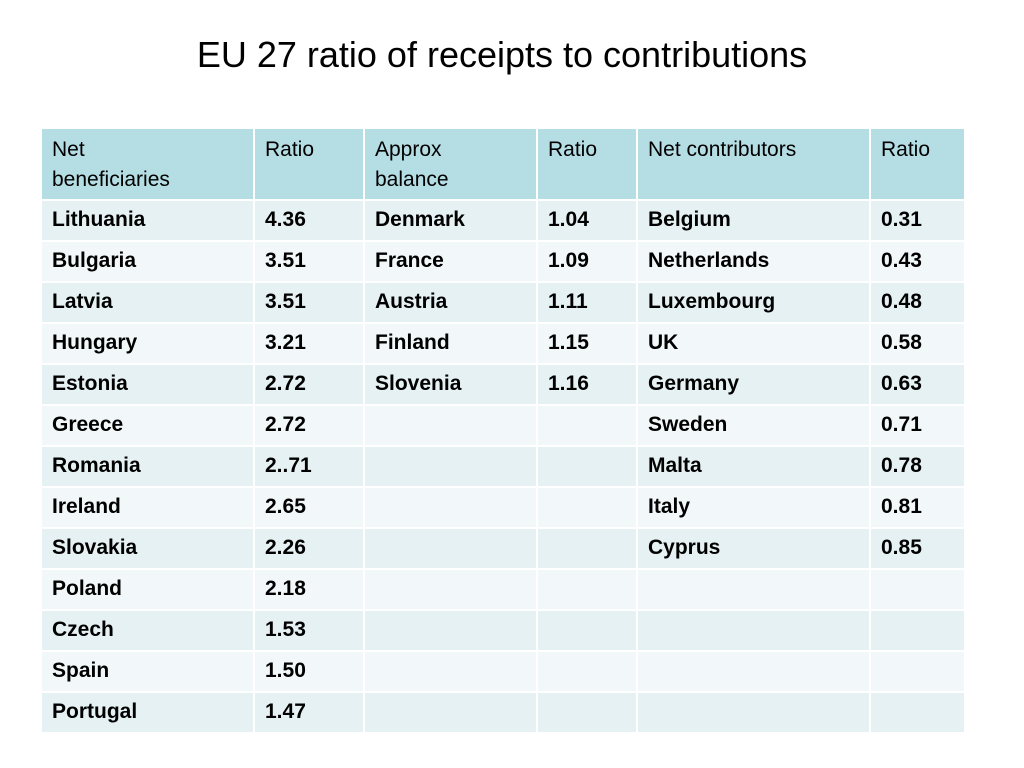 This screenshot has height=768, width=1024. Describe the element at coordinates (753, 548) in the screenshot. I see `contributor-country-cell: Cyprus` at that location.